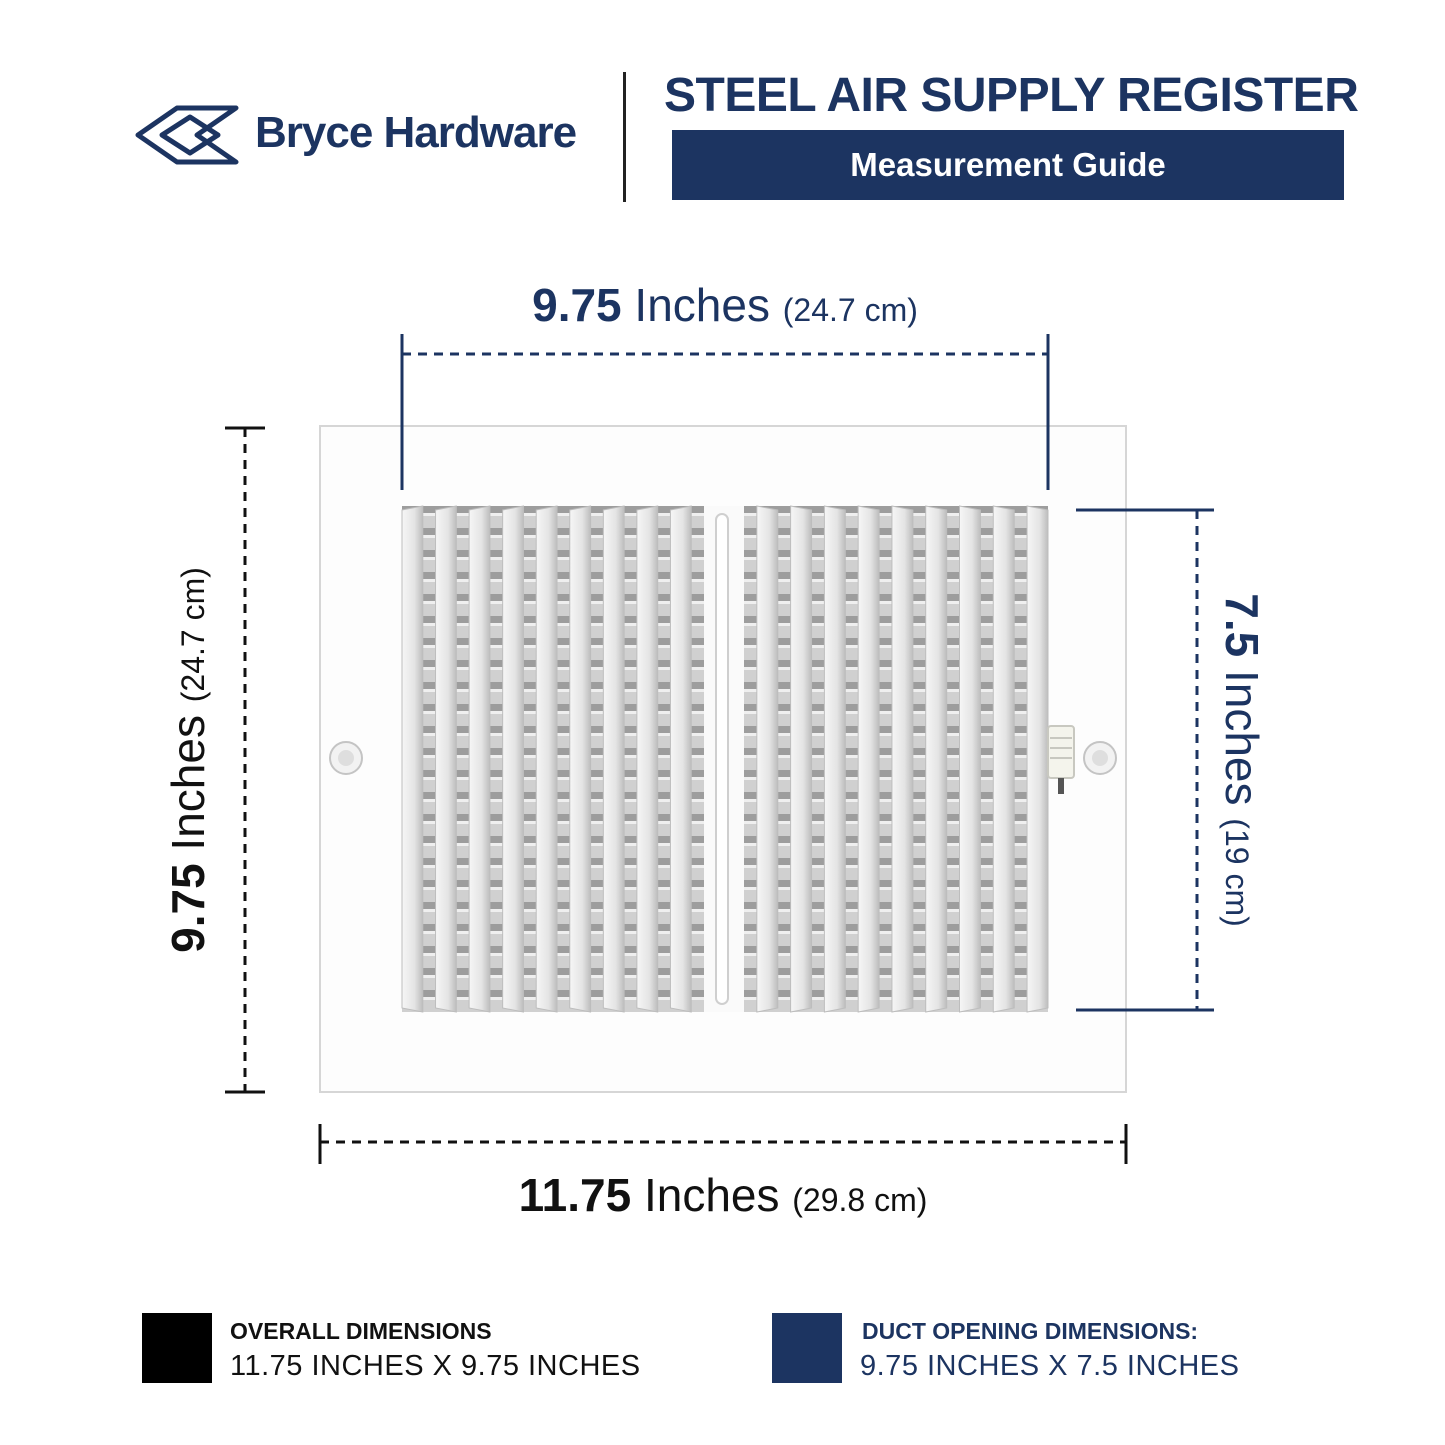 The width and height of the screenshot is (1445, 1445). What do you see at coordinates (624, 137) in the screenshot?
I see `header-divider` at bounding box center [624, 137].